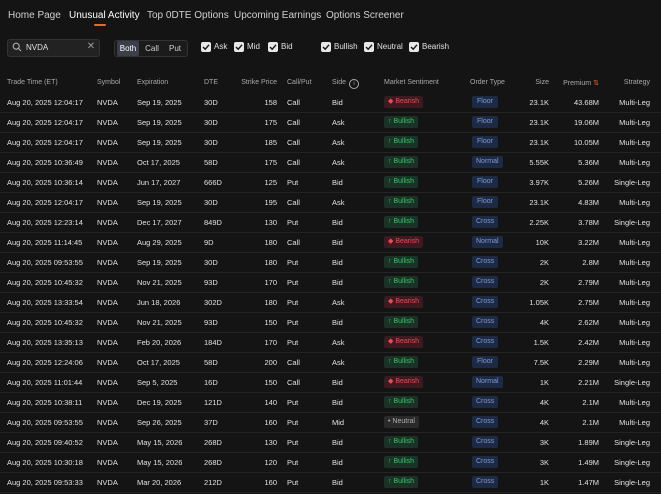 This screenshot has height=494, width=661. What do you see at coordinates (270, 122) in the screenshot?
I see `cell-strike-price: 175` at bounding box center [270, 122].